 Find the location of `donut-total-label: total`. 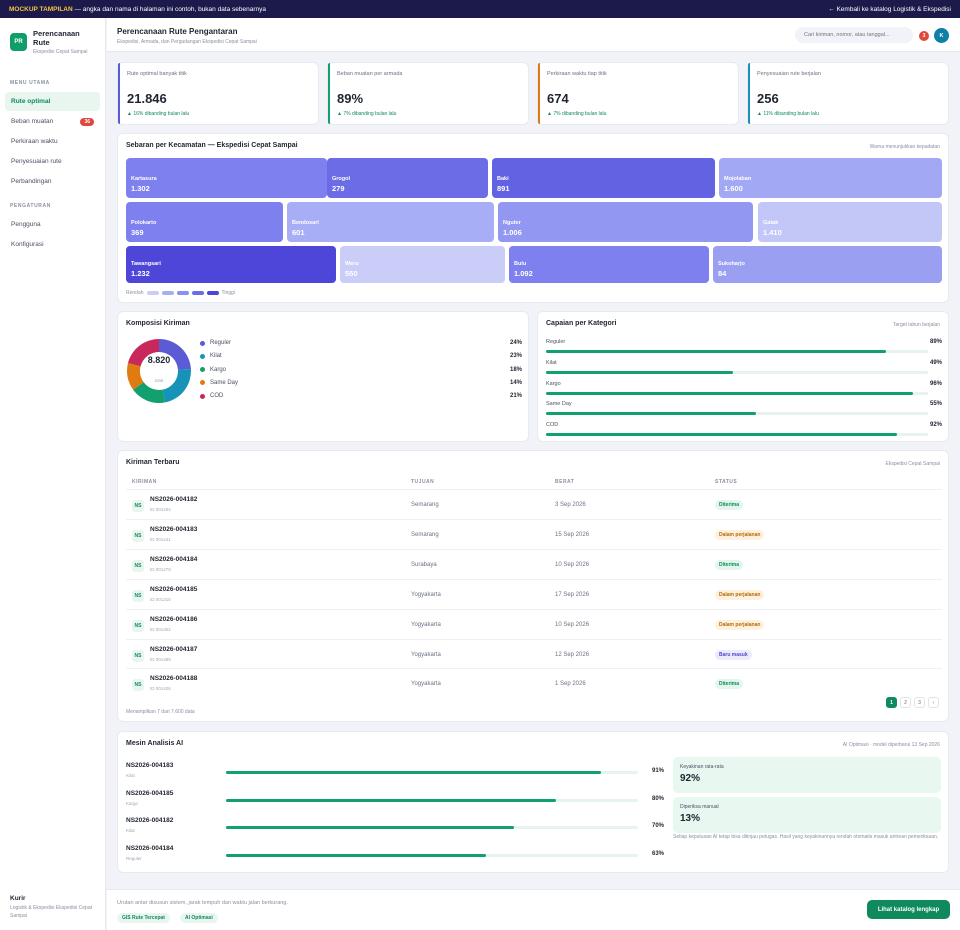

donut-total-label: total is located at coordinates (159, 380).